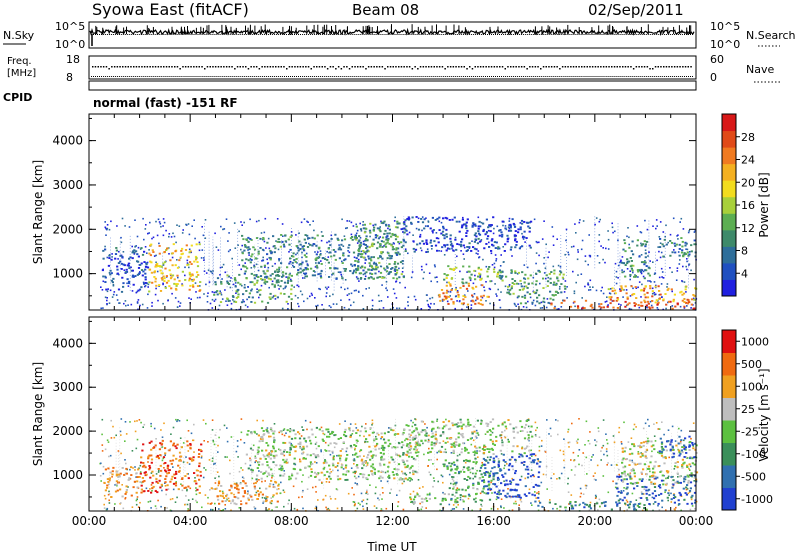  I want to click on freq-trace, so click(392, 71).